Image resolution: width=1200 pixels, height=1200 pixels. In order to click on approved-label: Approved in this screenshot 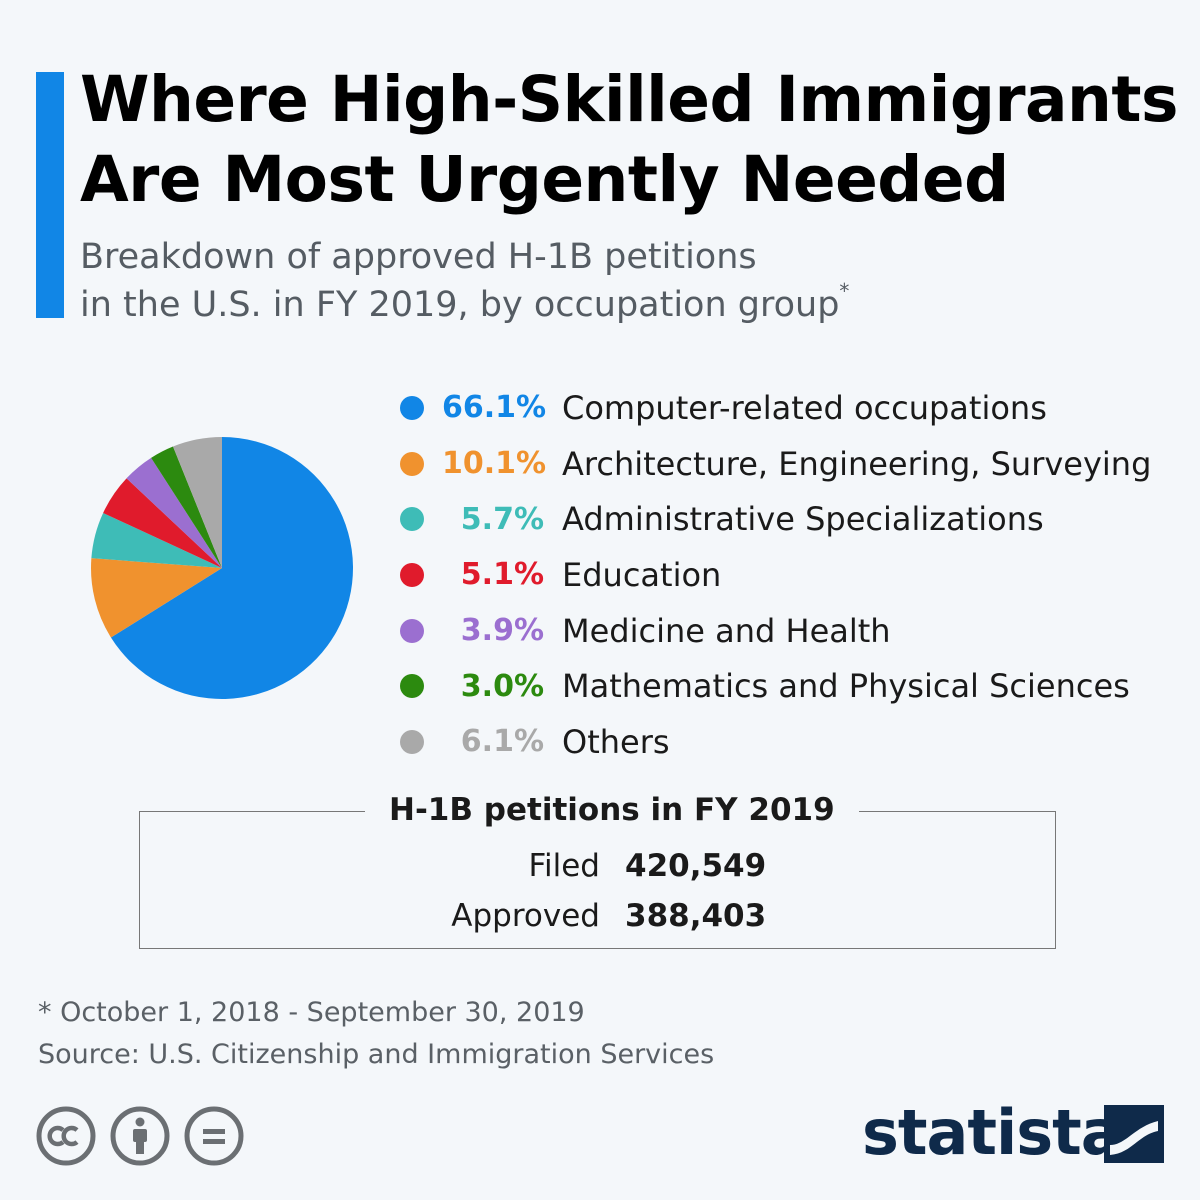, I will do `click(525, 916)`.